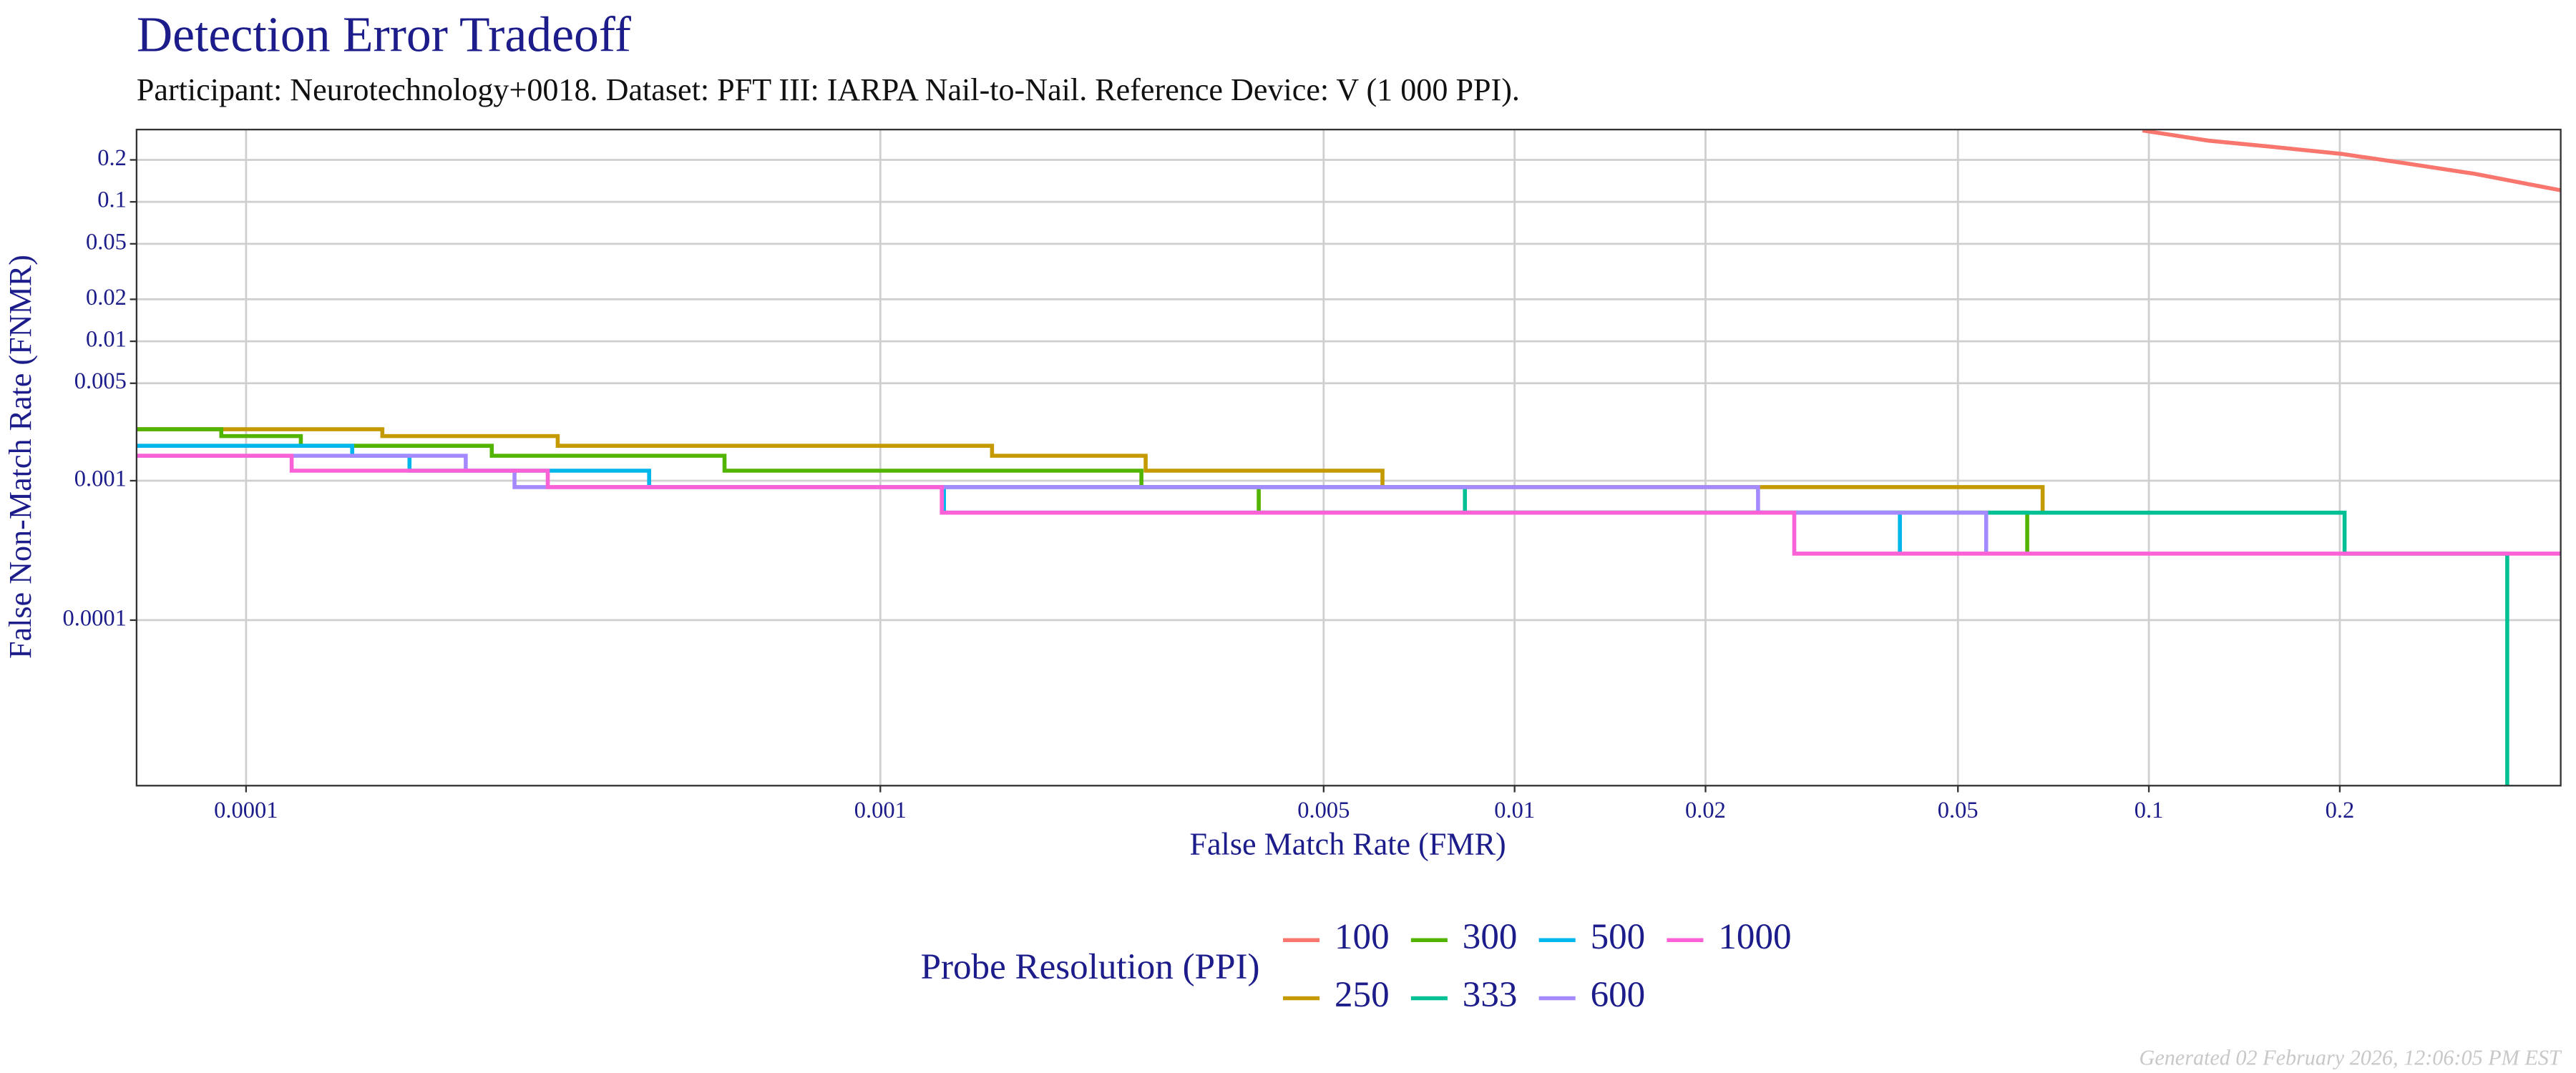 The width and height of the screenshot is (2576, 1073). I want to click on legend-label: 333, so click(1490, 994).